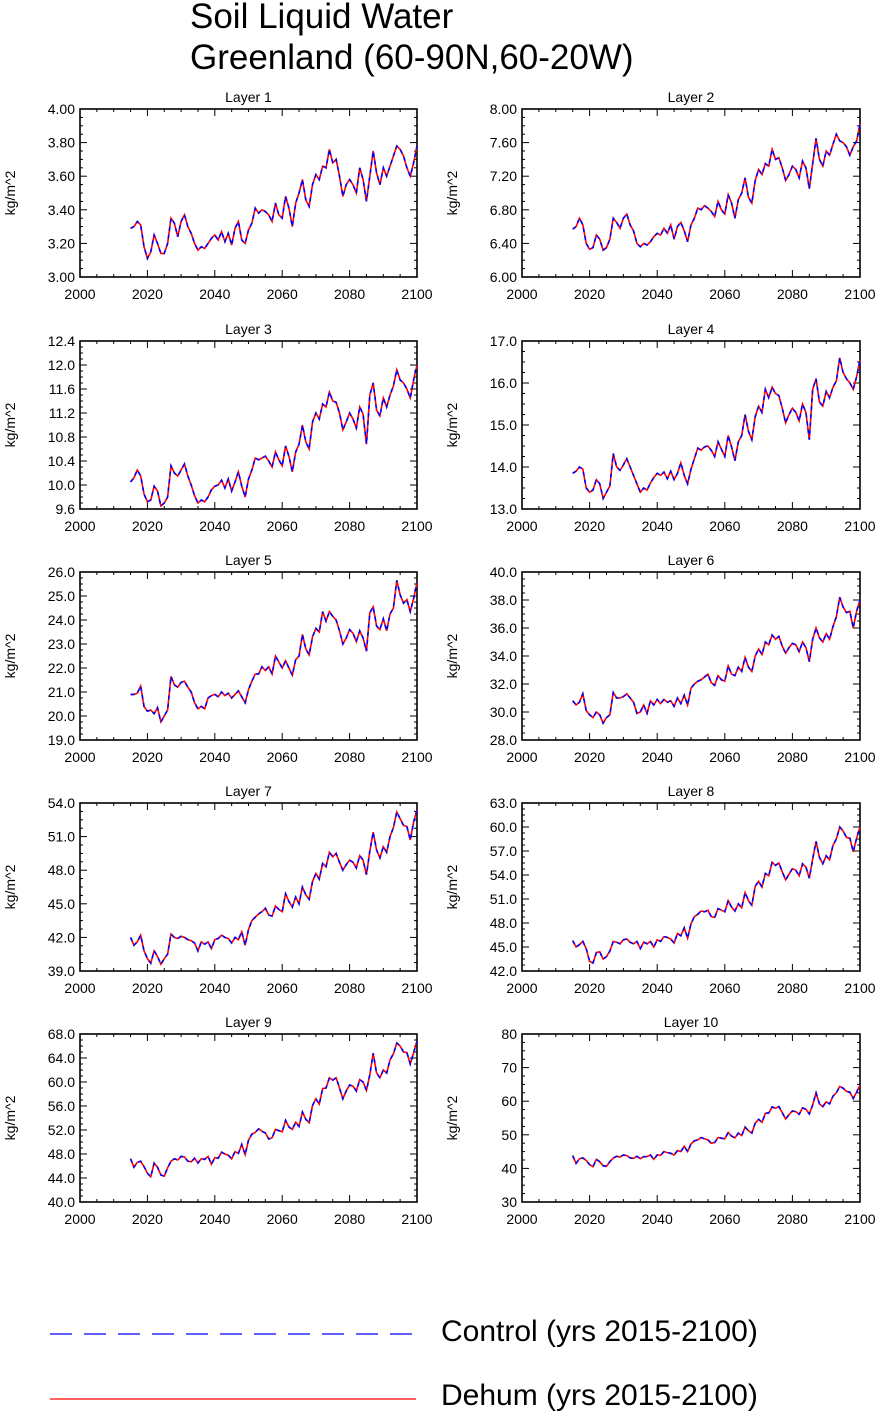  Describe the element at coordinates (10, 1117) in the screenshot. I see `panel-9-y-axis-label: kg/m^2` at that location.